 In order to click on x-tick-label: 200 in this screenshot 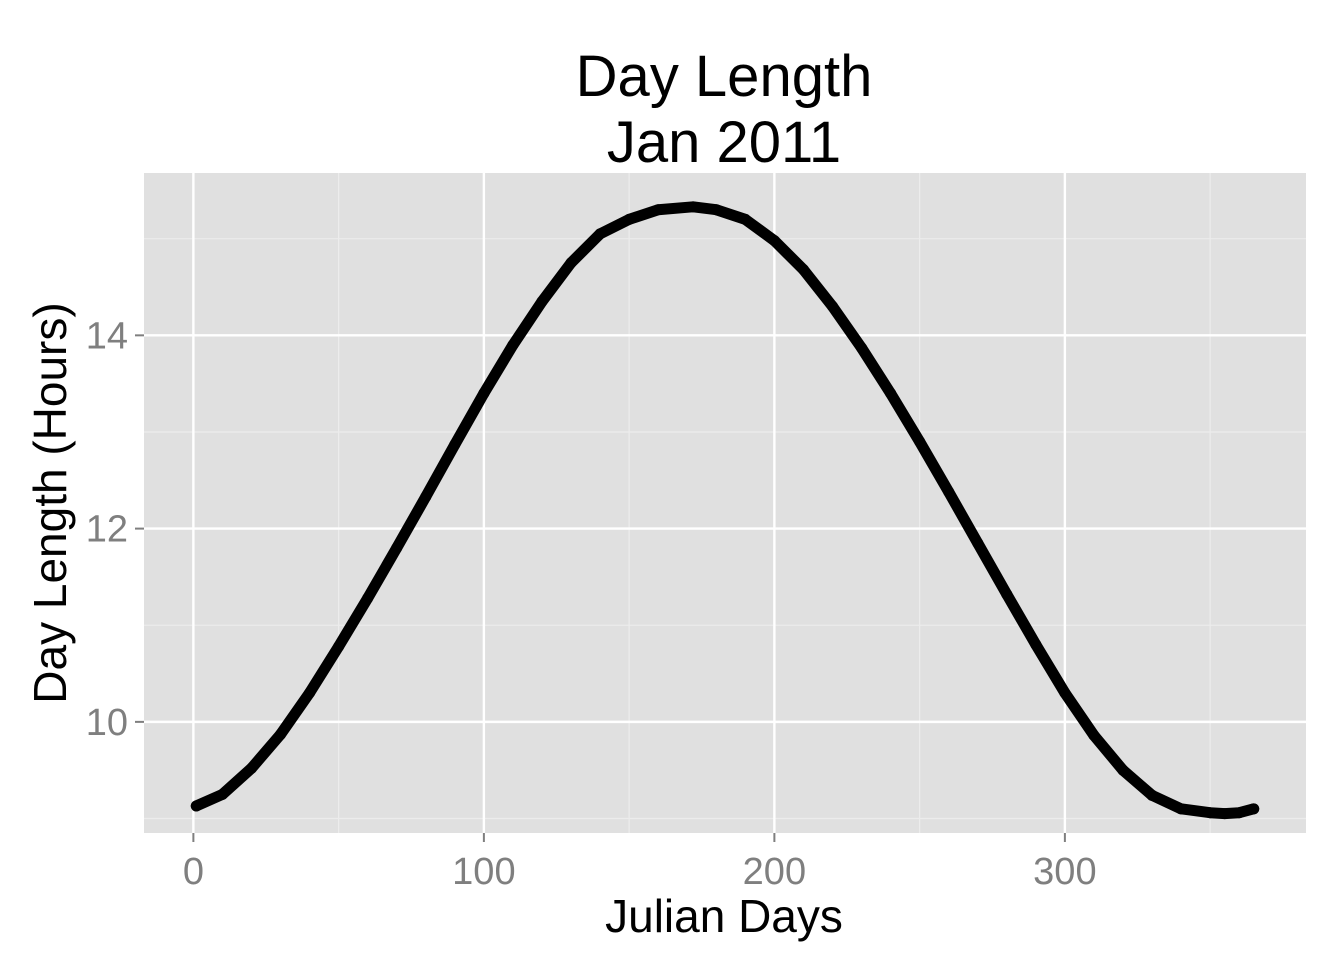, I will do `click(774, 872)`.